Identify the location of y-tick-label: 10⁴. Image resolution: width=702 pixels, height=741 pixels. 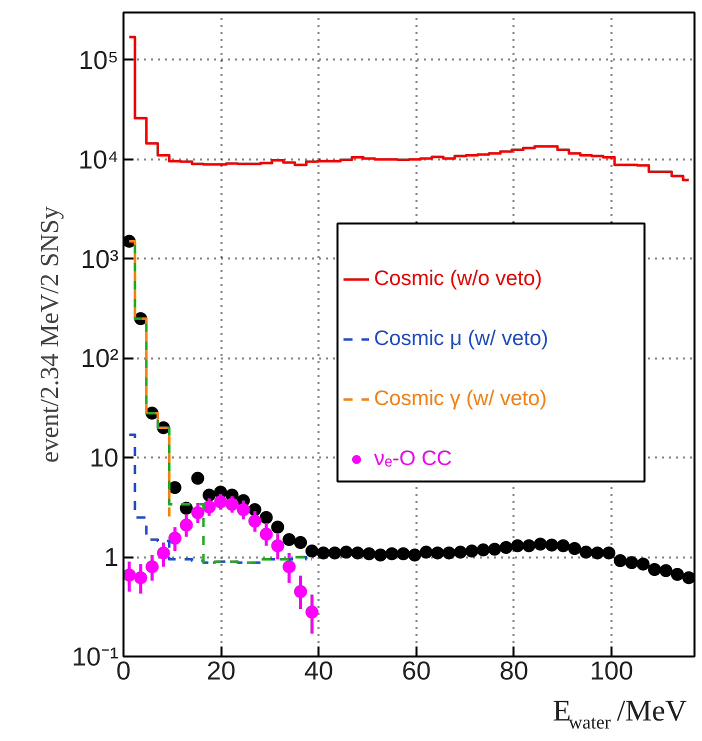
(98, 159).